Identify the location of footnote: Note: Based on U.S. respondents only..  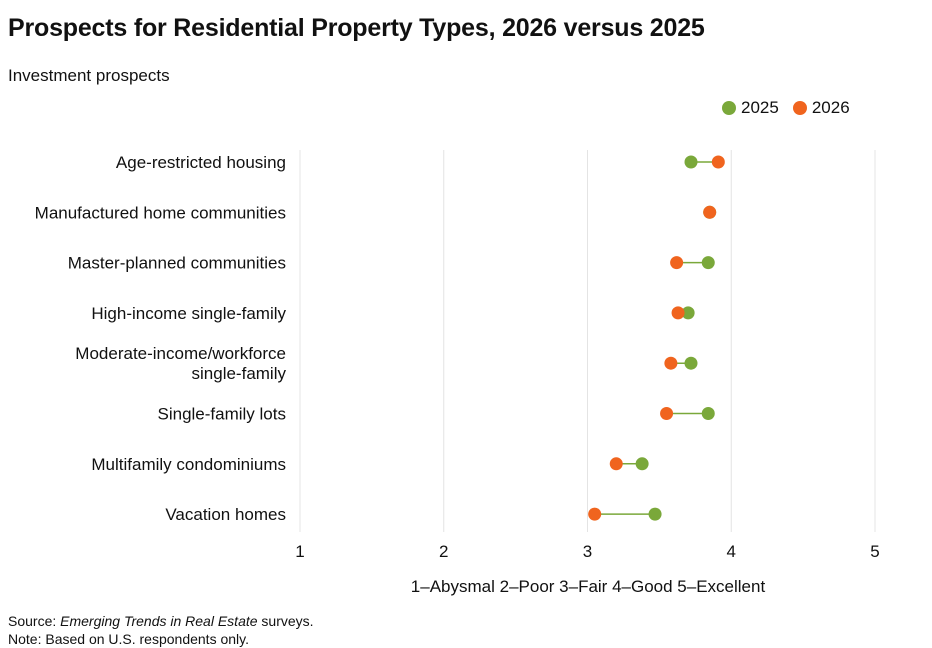
(128, 639).